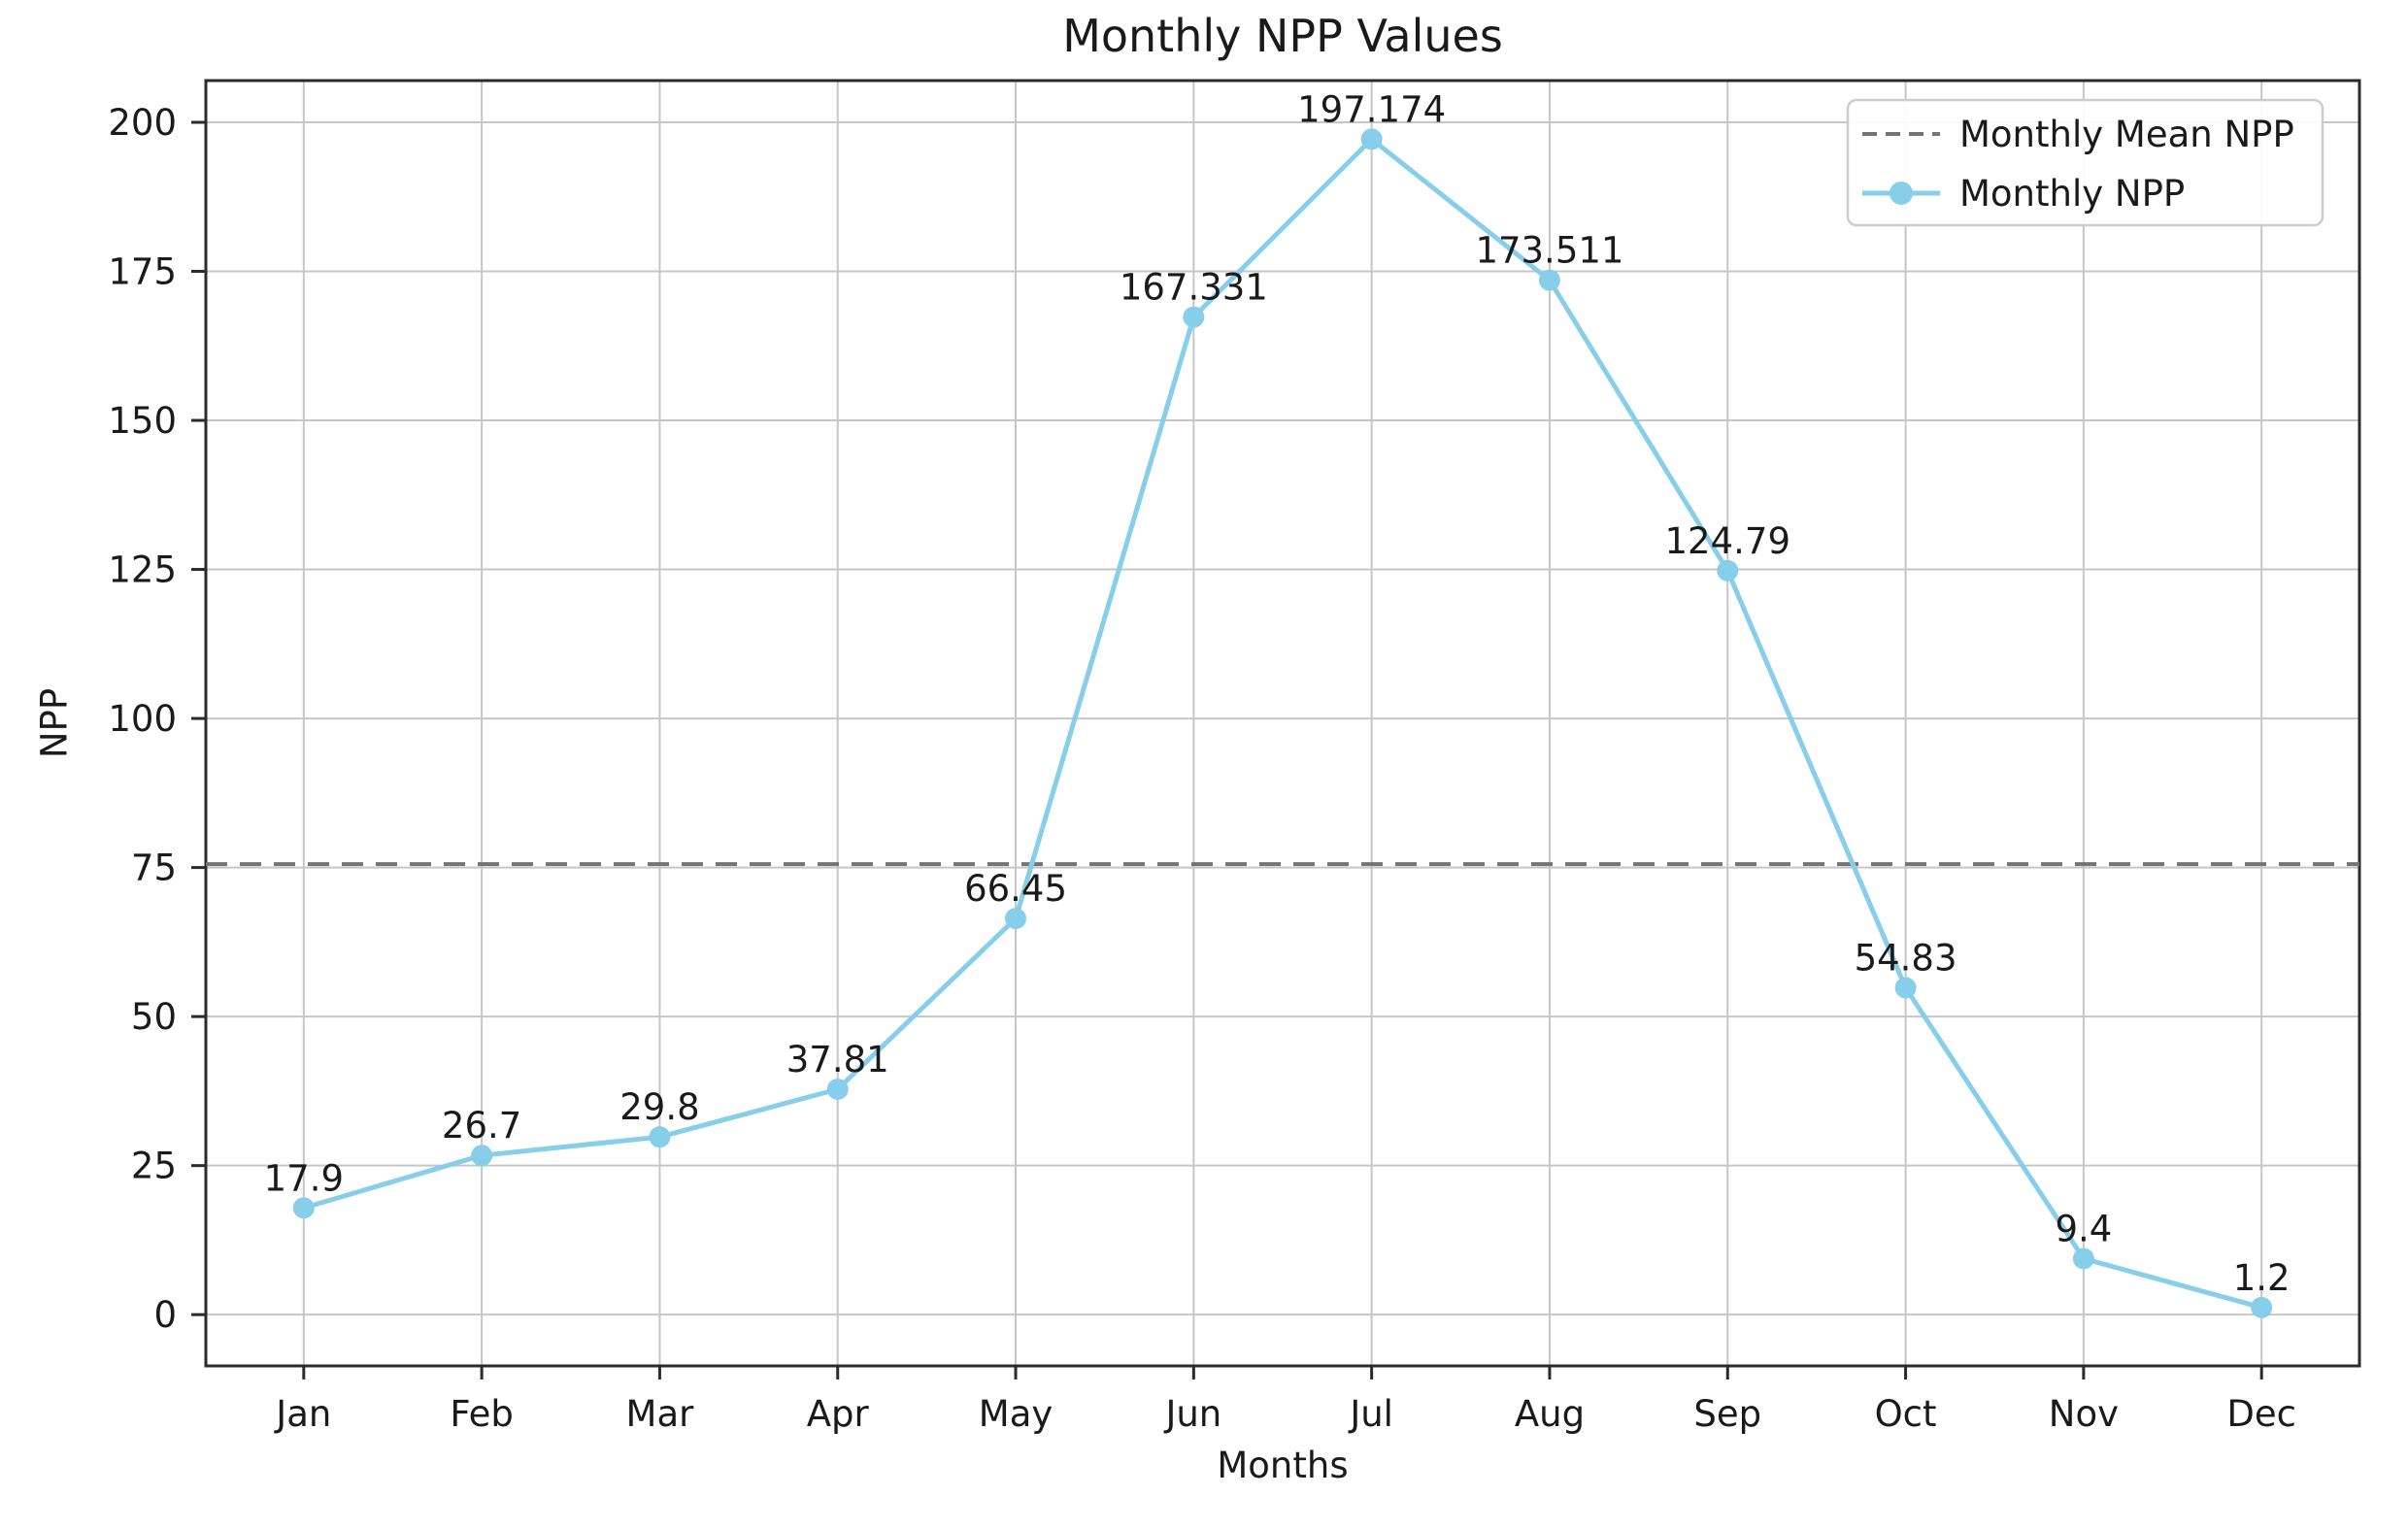 The width and height of the screenshot is (2408, 1529). Describe the element at coordinates (2261, 1414) in the screenshot. I see `x-tick-label: Dec` at that location.